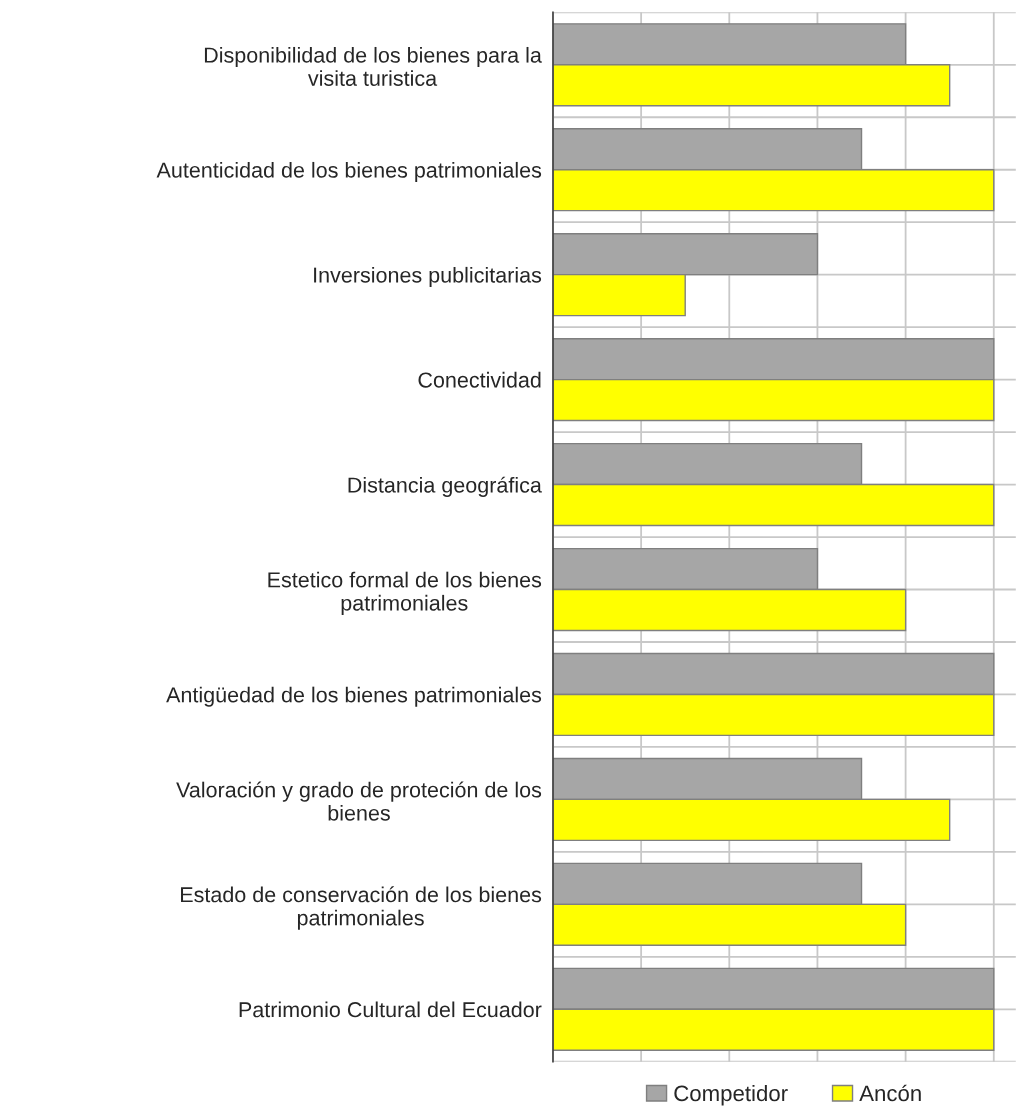  Describe the element at coordinates (428, 276) in the screenshot. I see `y-tick-label: Inversiones publicitarias` at that location.